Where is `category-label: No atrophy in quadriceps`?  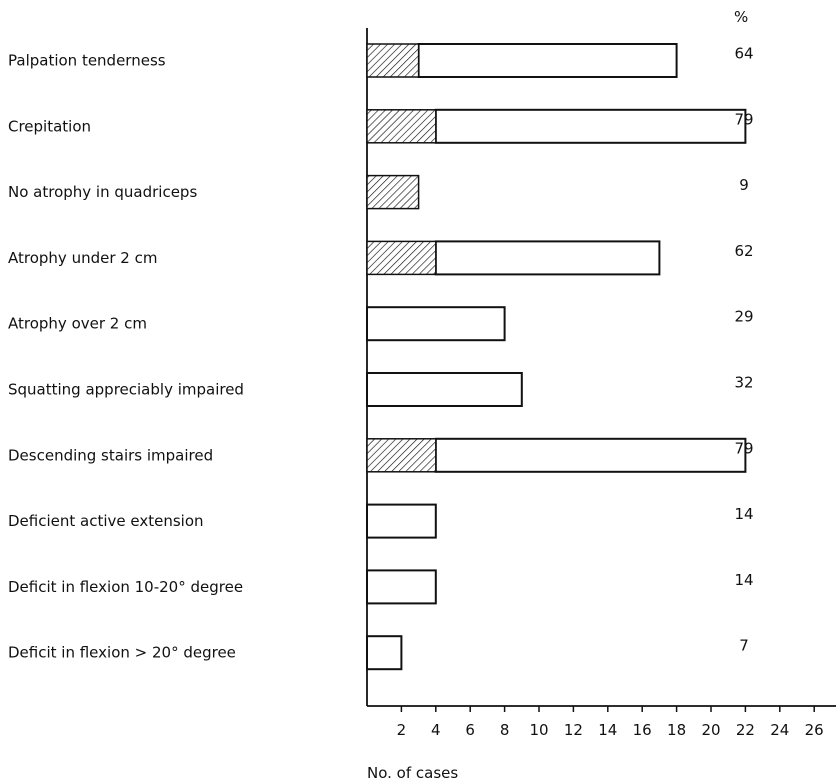 category-label: No atrophy in quadriceps is located at coordinates (102, 192).